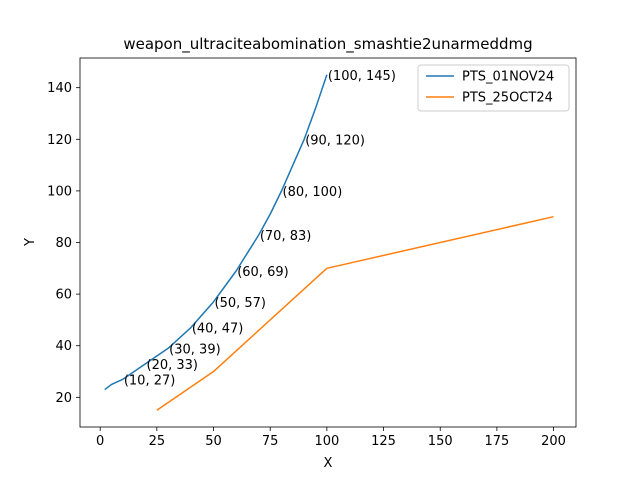  What do you see at coordinates (59, 88) in the screenshot?
I see `y-tick-label: 140` at bounding box center [59, 88].